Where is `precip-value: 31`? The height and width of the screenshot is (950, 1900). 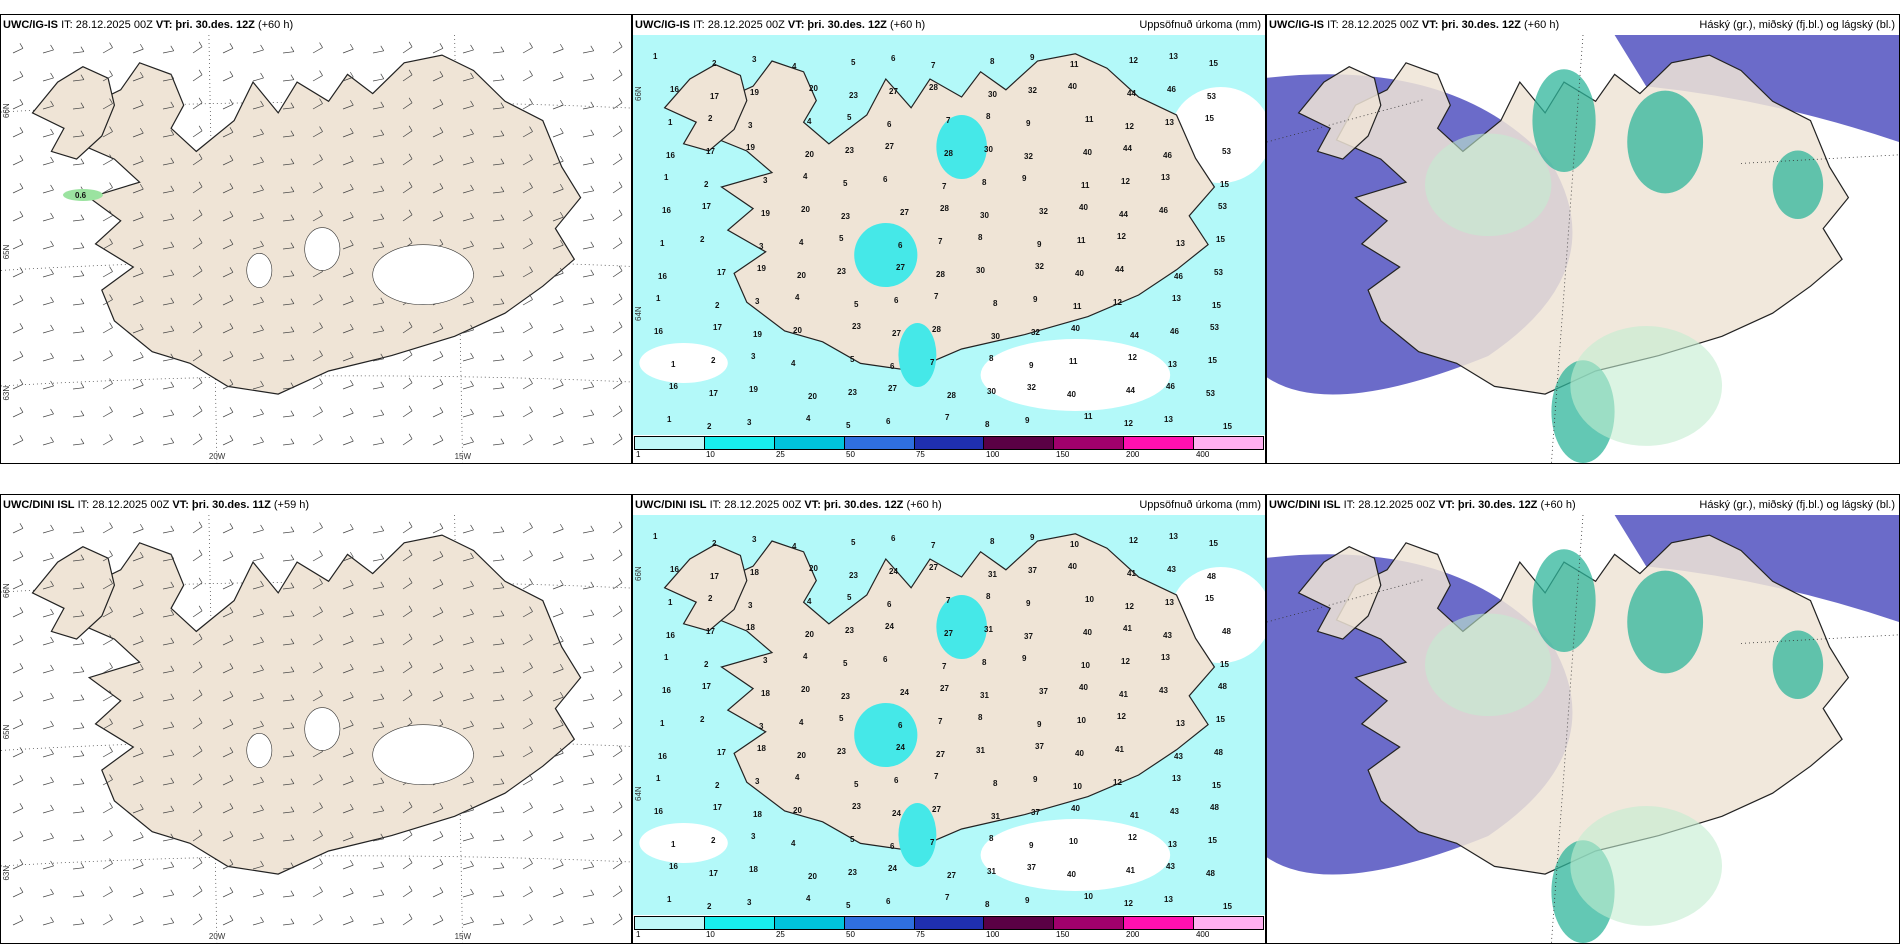 precip-value: 31 is located at coordinates (992, 574).